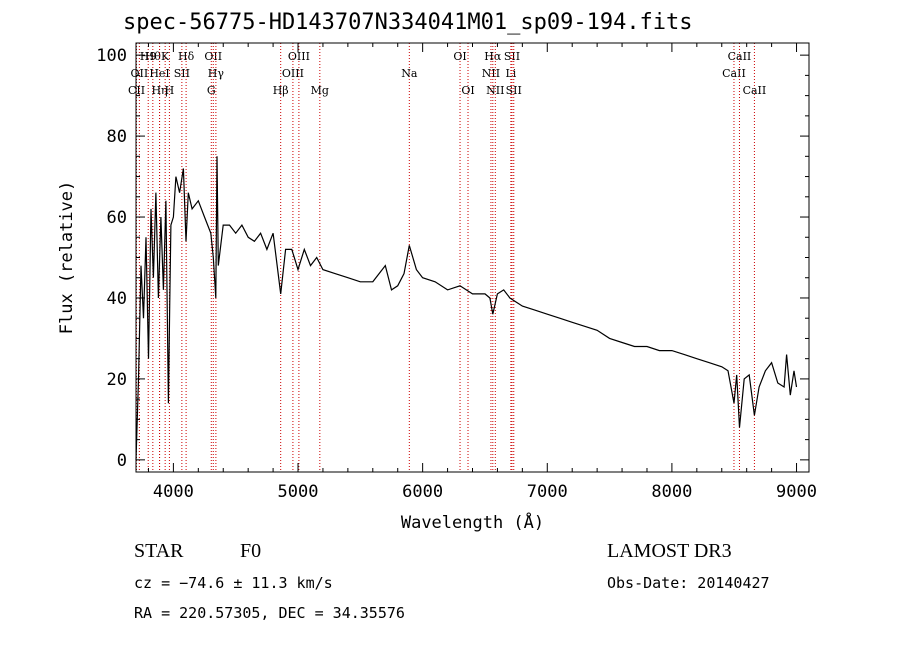 This screenshot has width=900, height=649. What do you see at coordinates (170, 90) in the screenshot?
I see `line-marker-label-7: H` at bounding box center [170, 90].